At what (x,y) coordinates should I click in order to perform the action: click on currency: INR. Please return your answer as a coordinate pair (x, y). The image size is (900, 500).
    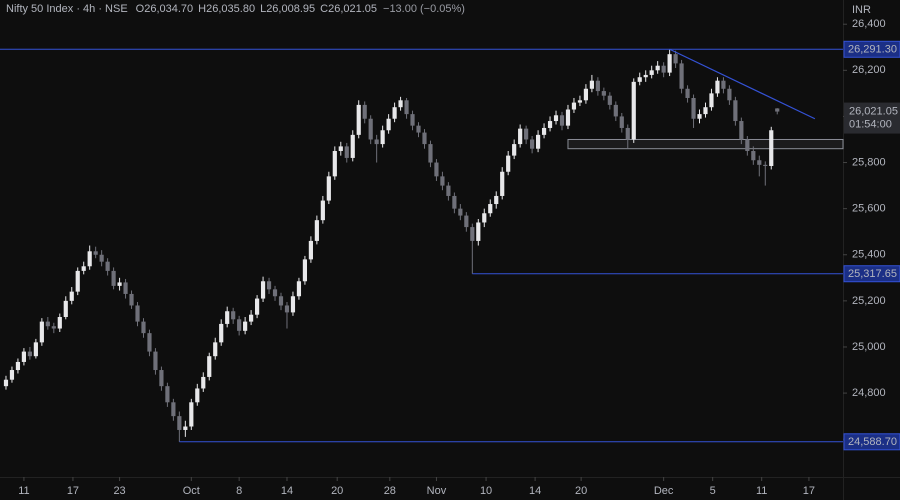
    Looking at the image, I should click on (861, 10).